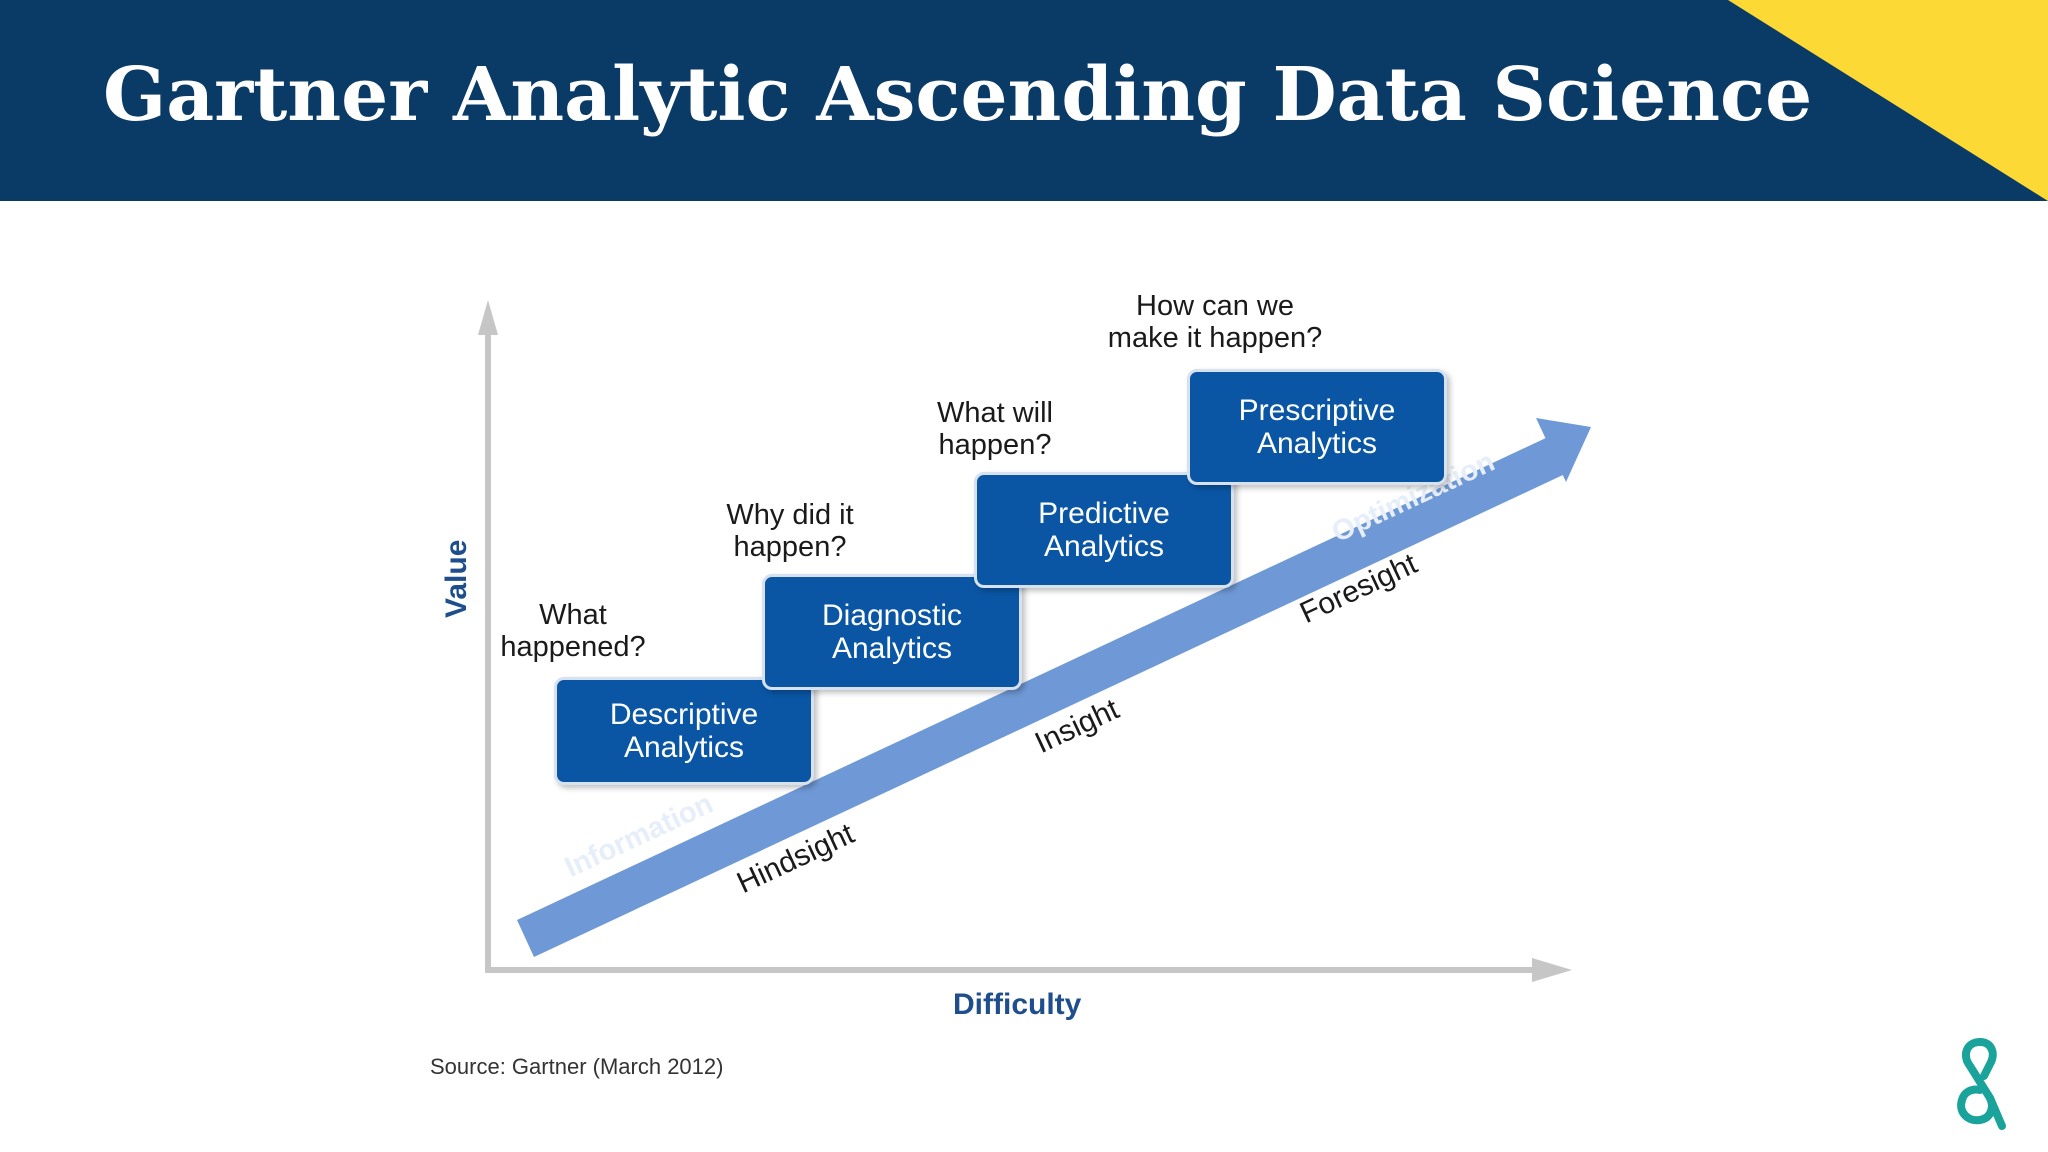 The height and width of the screenshot is (1152, 2048). I want to click on question-descriptive: What happened?, so click(573, 631).